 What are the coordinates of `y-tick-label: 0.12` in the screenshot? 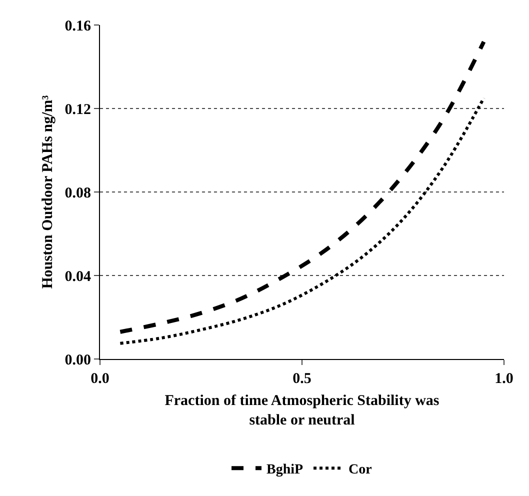 It's located at (77, 110).